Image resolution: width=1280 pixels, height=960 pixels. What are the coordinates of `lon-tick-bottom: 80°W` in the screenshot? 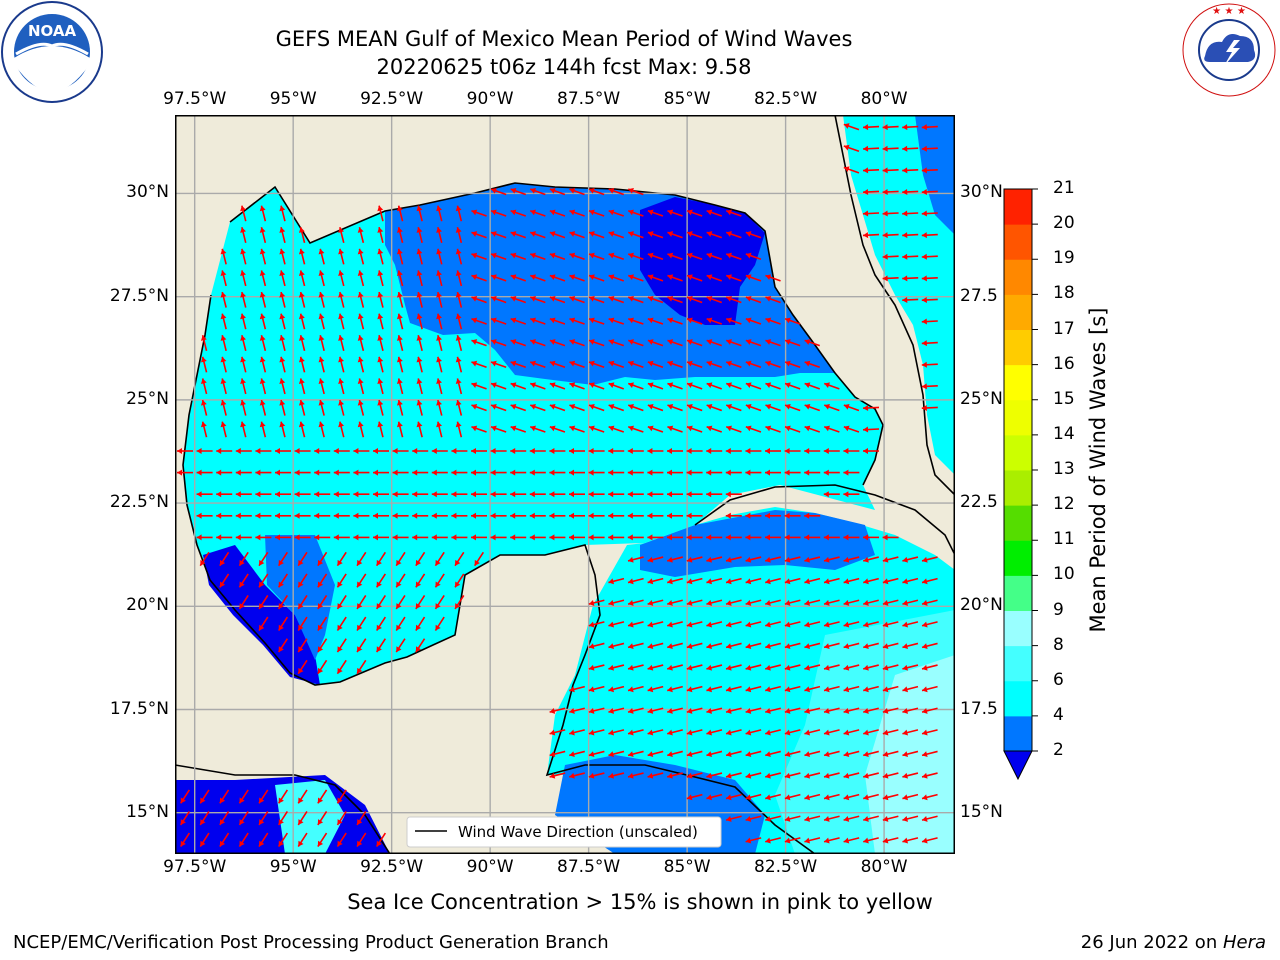 It's located at (884, 867).